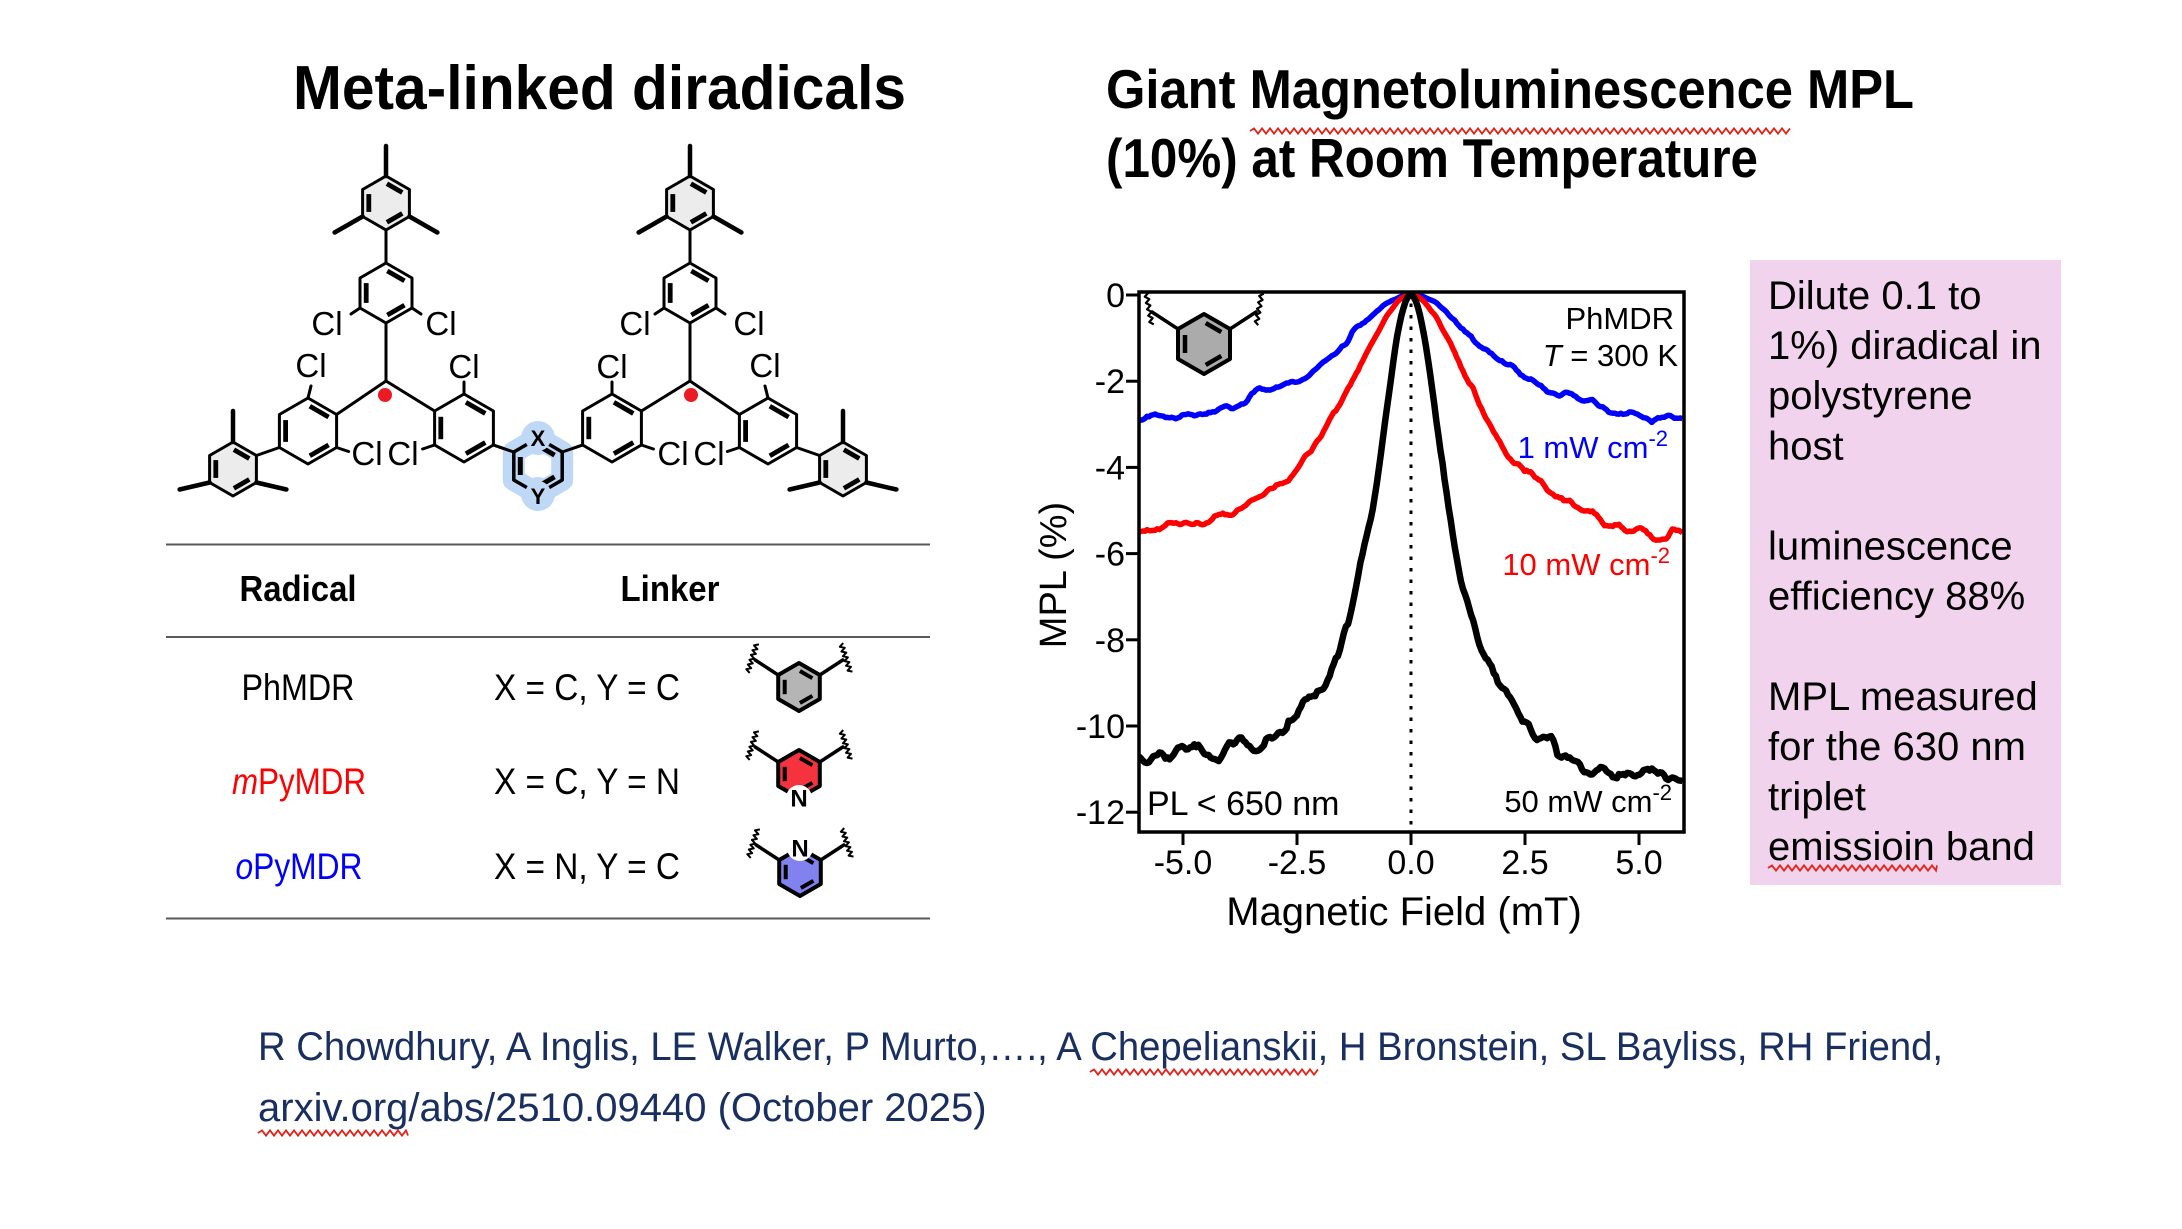 Image resolution: width=2182 pixels, height=1229 pixels. What do you see at coordinates (1586, 562) in the screenshot?
I see `svg-text: 10 mW cm-2` at bounding box center [1586, 562].